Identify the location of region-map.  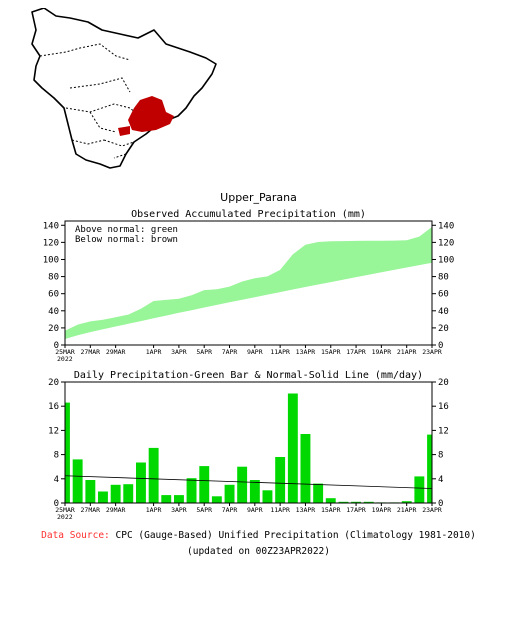
(124, 88).